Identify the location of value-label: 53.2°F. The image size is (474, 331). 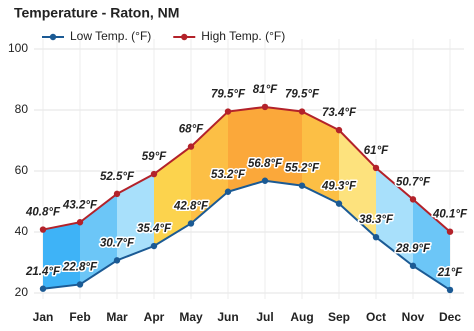
(228, 175).